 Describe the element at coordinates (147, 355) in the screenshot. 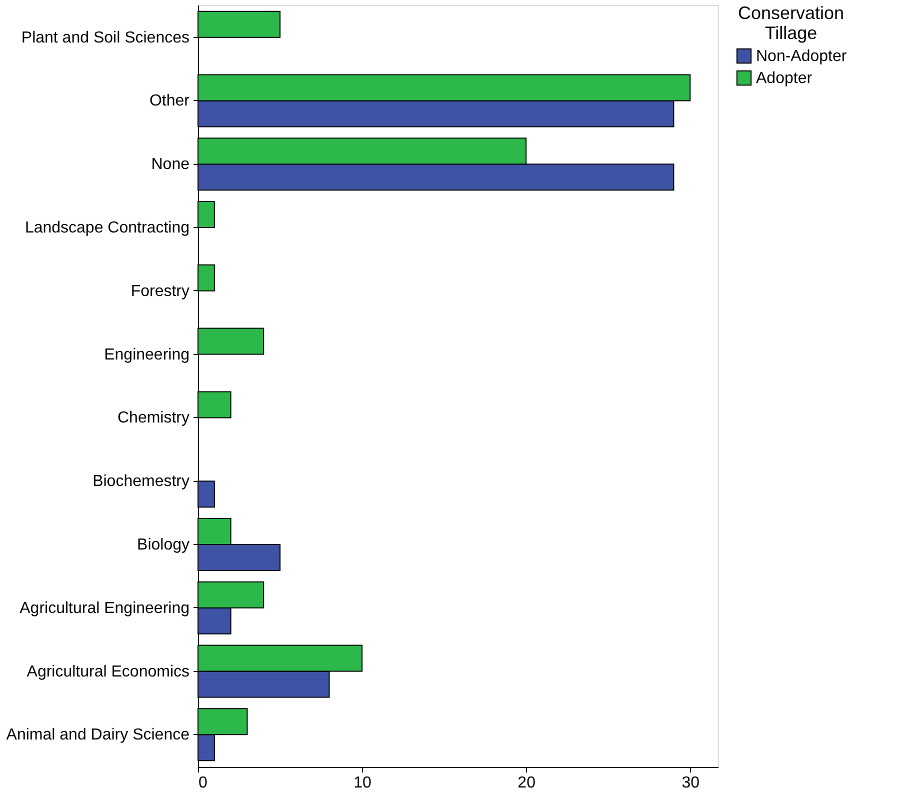

I see `y-tick-label: Engineering` at that location.